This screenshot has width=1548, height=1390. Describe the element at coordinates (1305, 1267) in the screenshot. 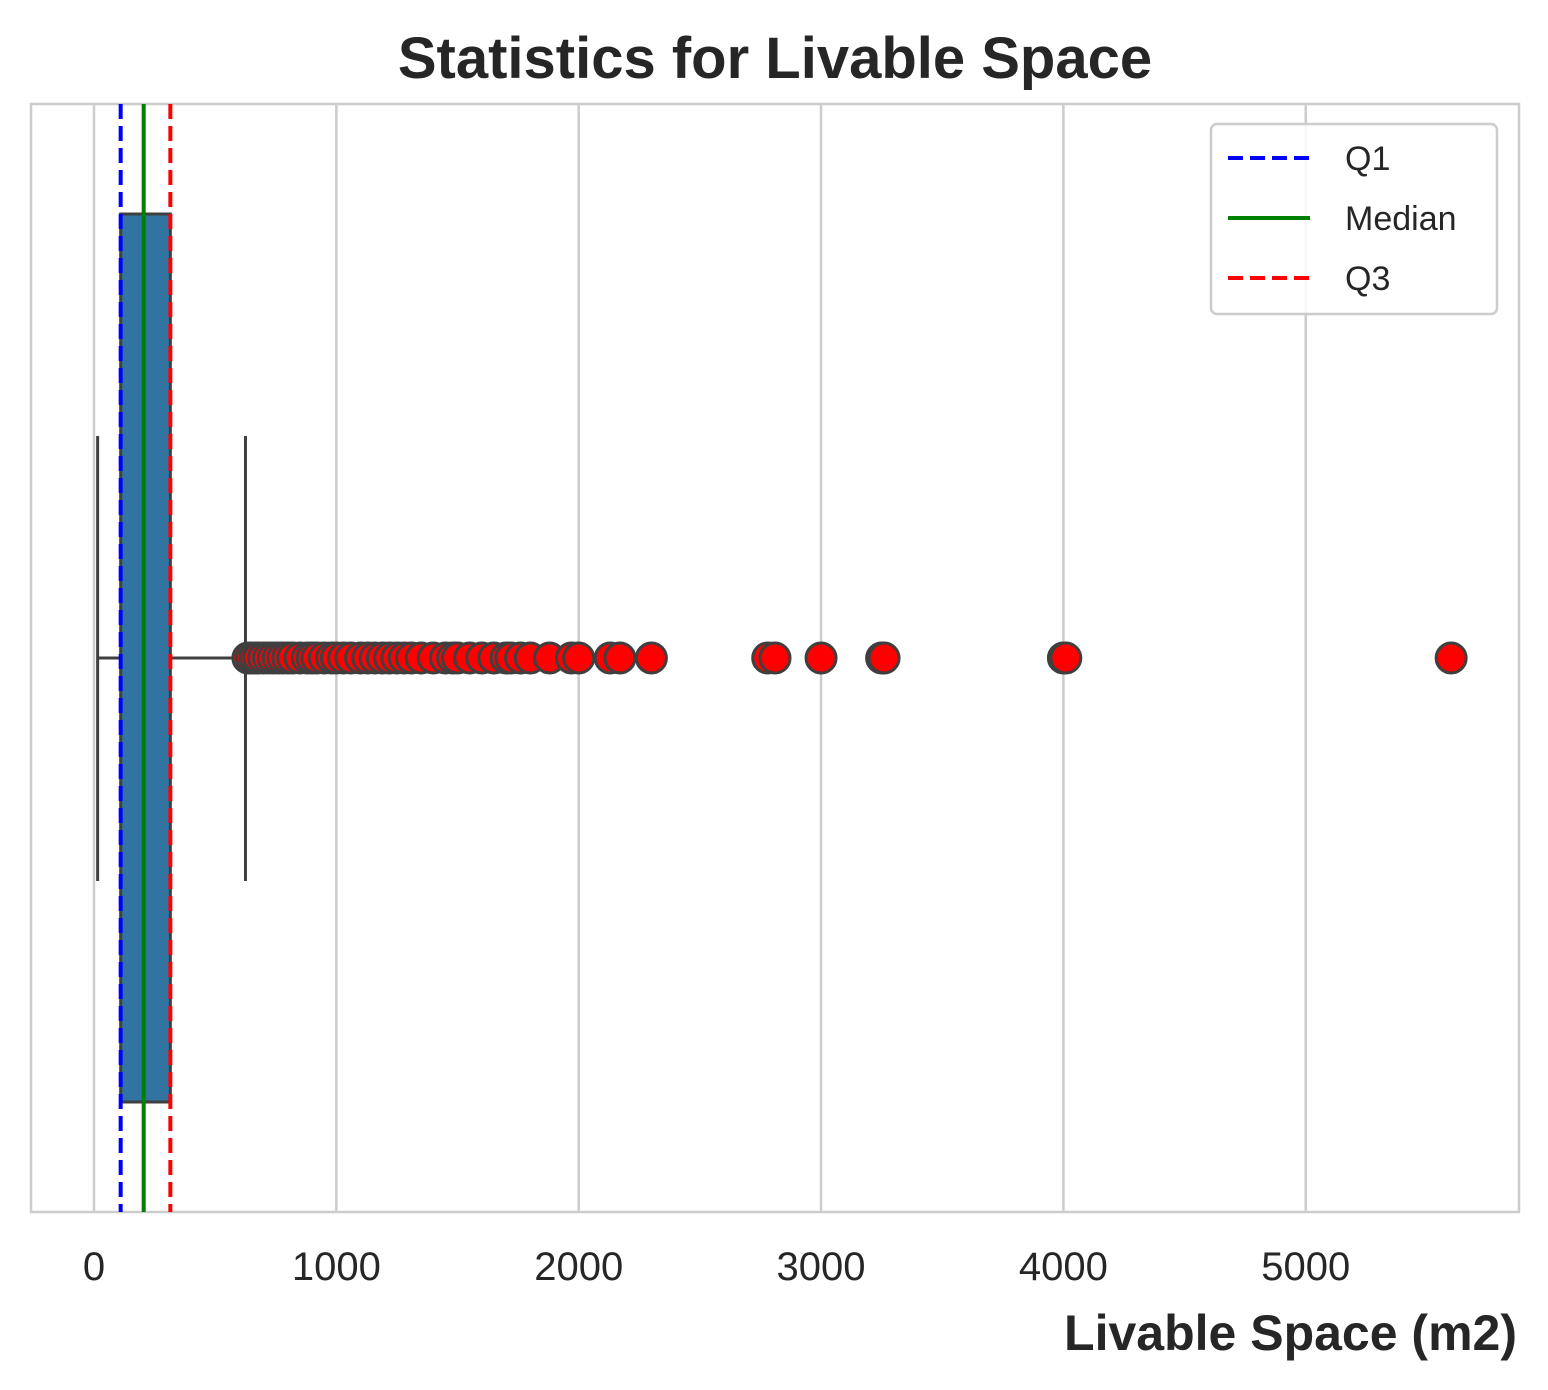

I see `x-tick-label: 5000` at that location.